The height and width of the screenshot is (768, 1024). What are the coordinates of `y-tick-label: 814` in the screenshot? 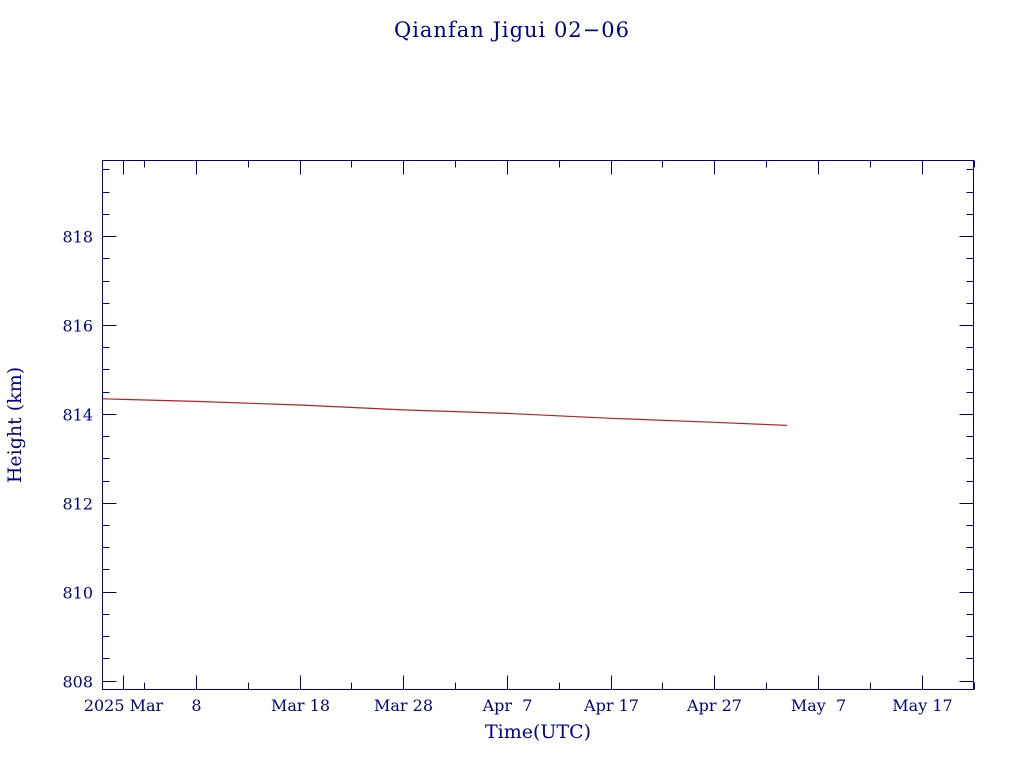 It's located at (77, 415).